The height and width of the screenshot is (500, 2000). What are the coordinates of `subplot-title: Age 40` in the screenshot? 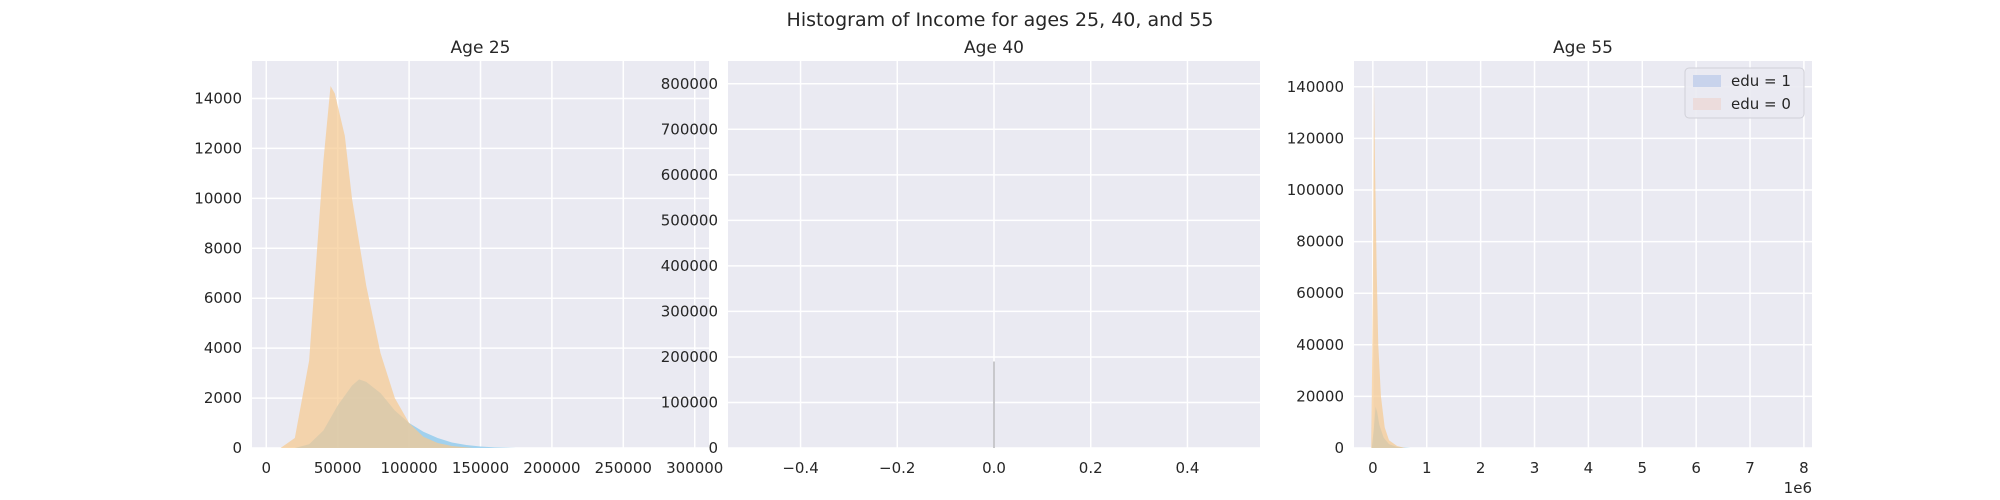 It's located at (994, 48).